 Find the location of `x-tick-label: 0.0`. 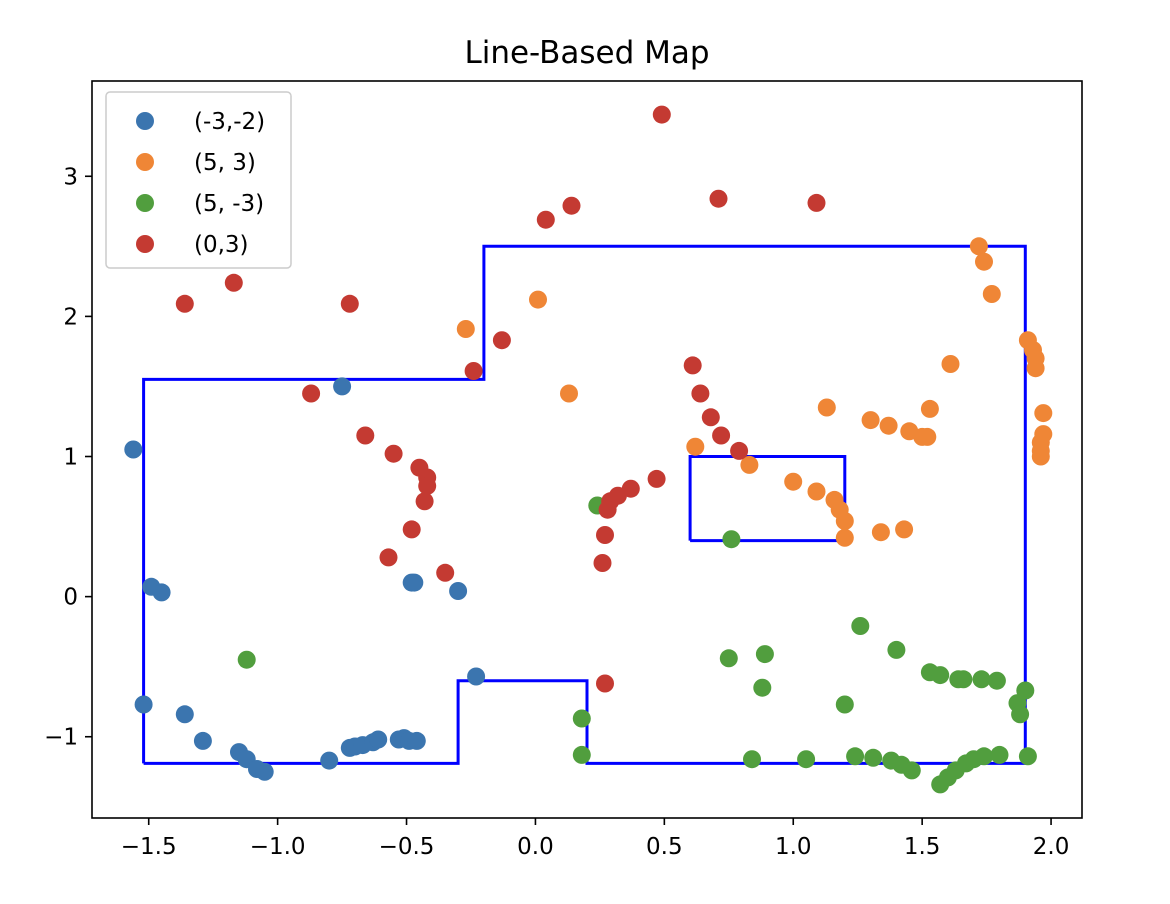

x-tick-label: 0.0 is located at coordinates (535, 847).